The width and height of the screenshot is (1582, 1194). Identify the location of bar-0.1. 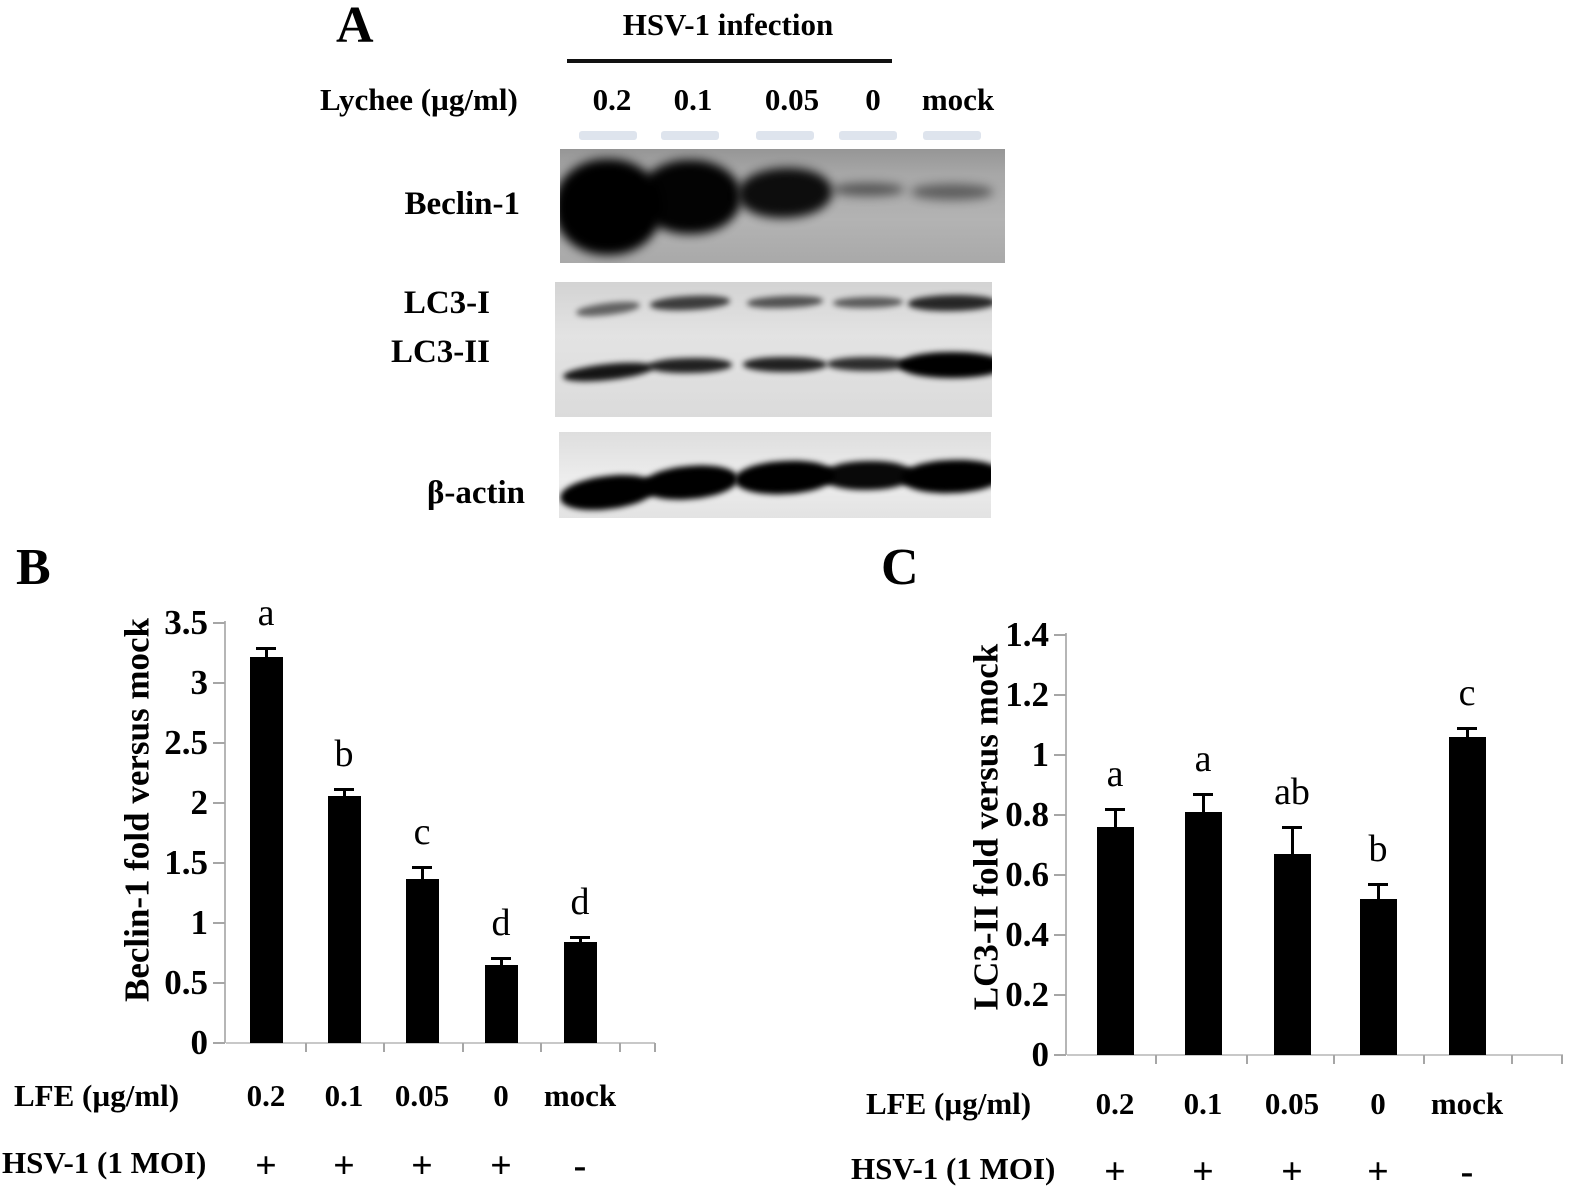
(1203, 933).